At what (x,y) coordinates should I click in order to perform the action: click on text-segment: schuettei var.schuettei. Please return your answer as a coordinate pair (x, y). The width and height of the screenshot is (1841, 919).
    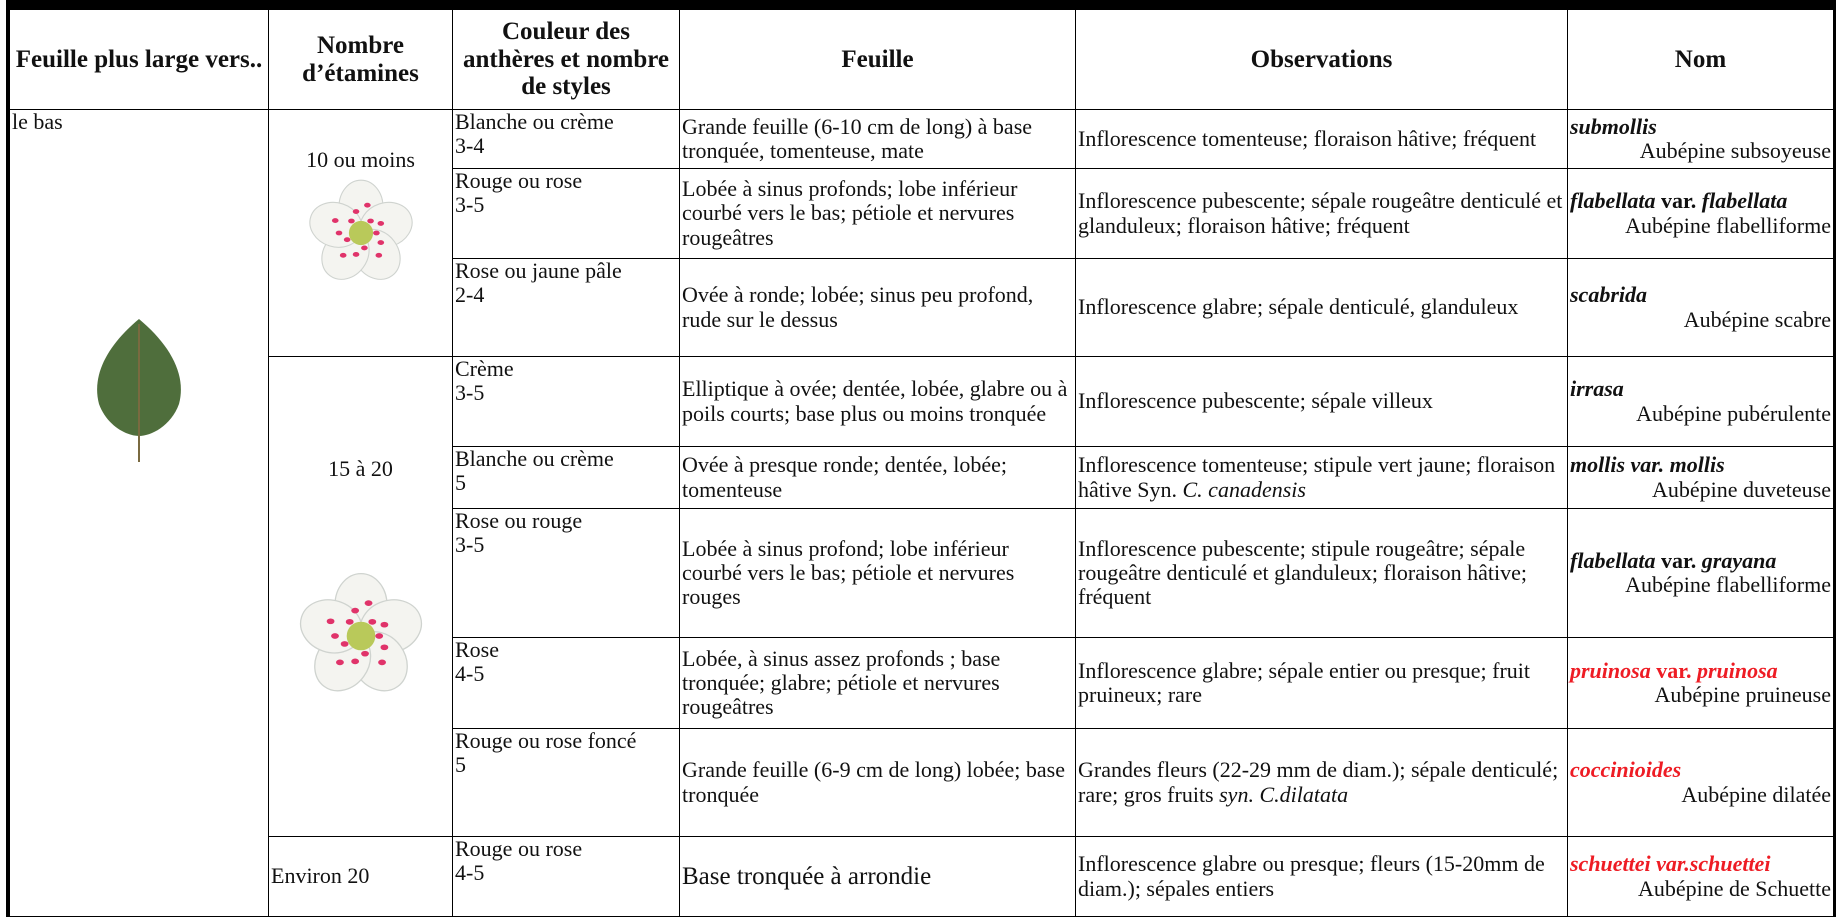
    Looking at the image, I should click on (1670, 864).